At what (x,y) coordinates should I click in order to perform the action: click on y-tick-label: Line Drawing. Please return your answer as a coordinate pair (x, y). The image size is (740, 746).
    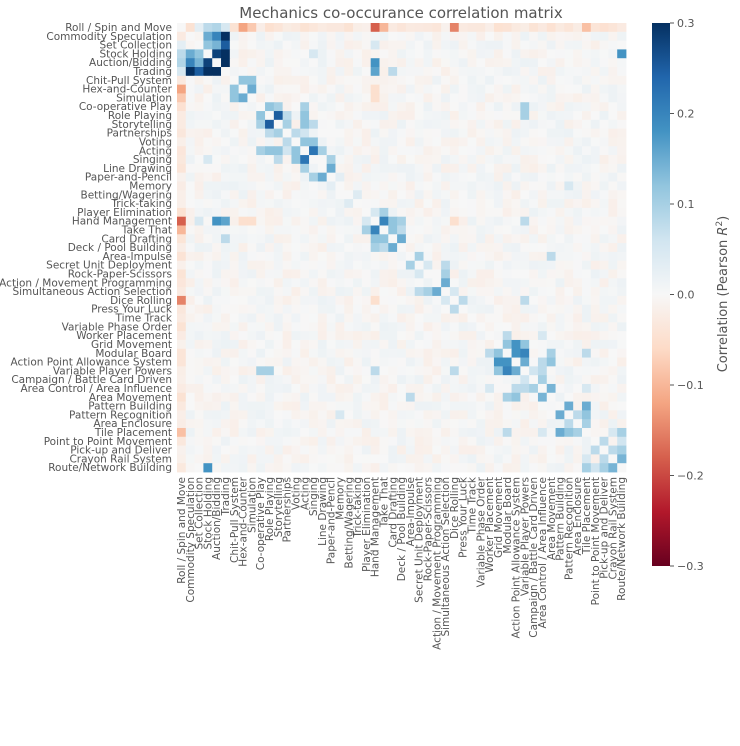
    Looking at the image, I should click on (137, 169).